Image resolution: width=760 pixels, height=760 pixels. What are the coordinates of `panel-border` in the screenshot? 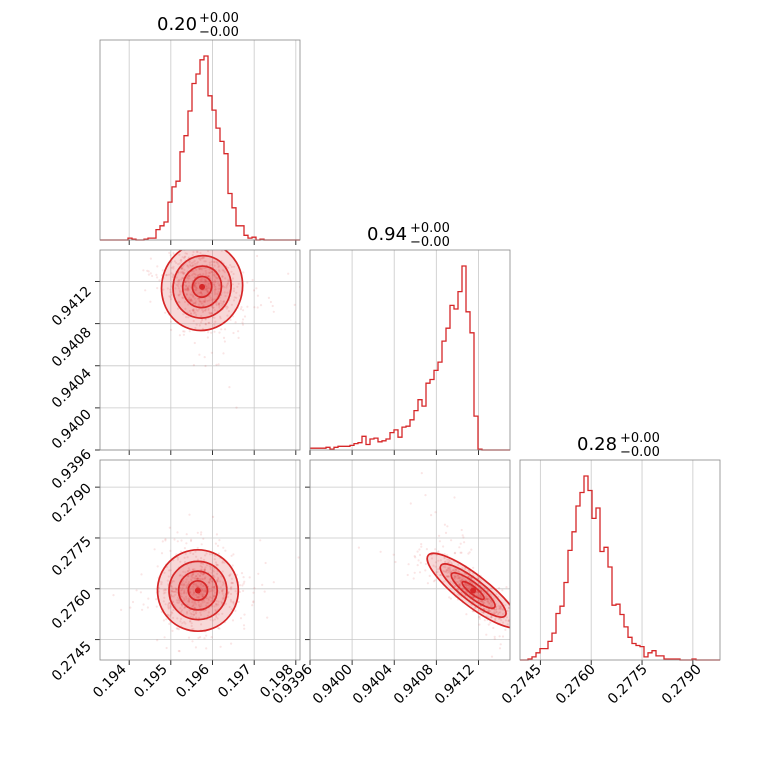 It's located at (620, 560).